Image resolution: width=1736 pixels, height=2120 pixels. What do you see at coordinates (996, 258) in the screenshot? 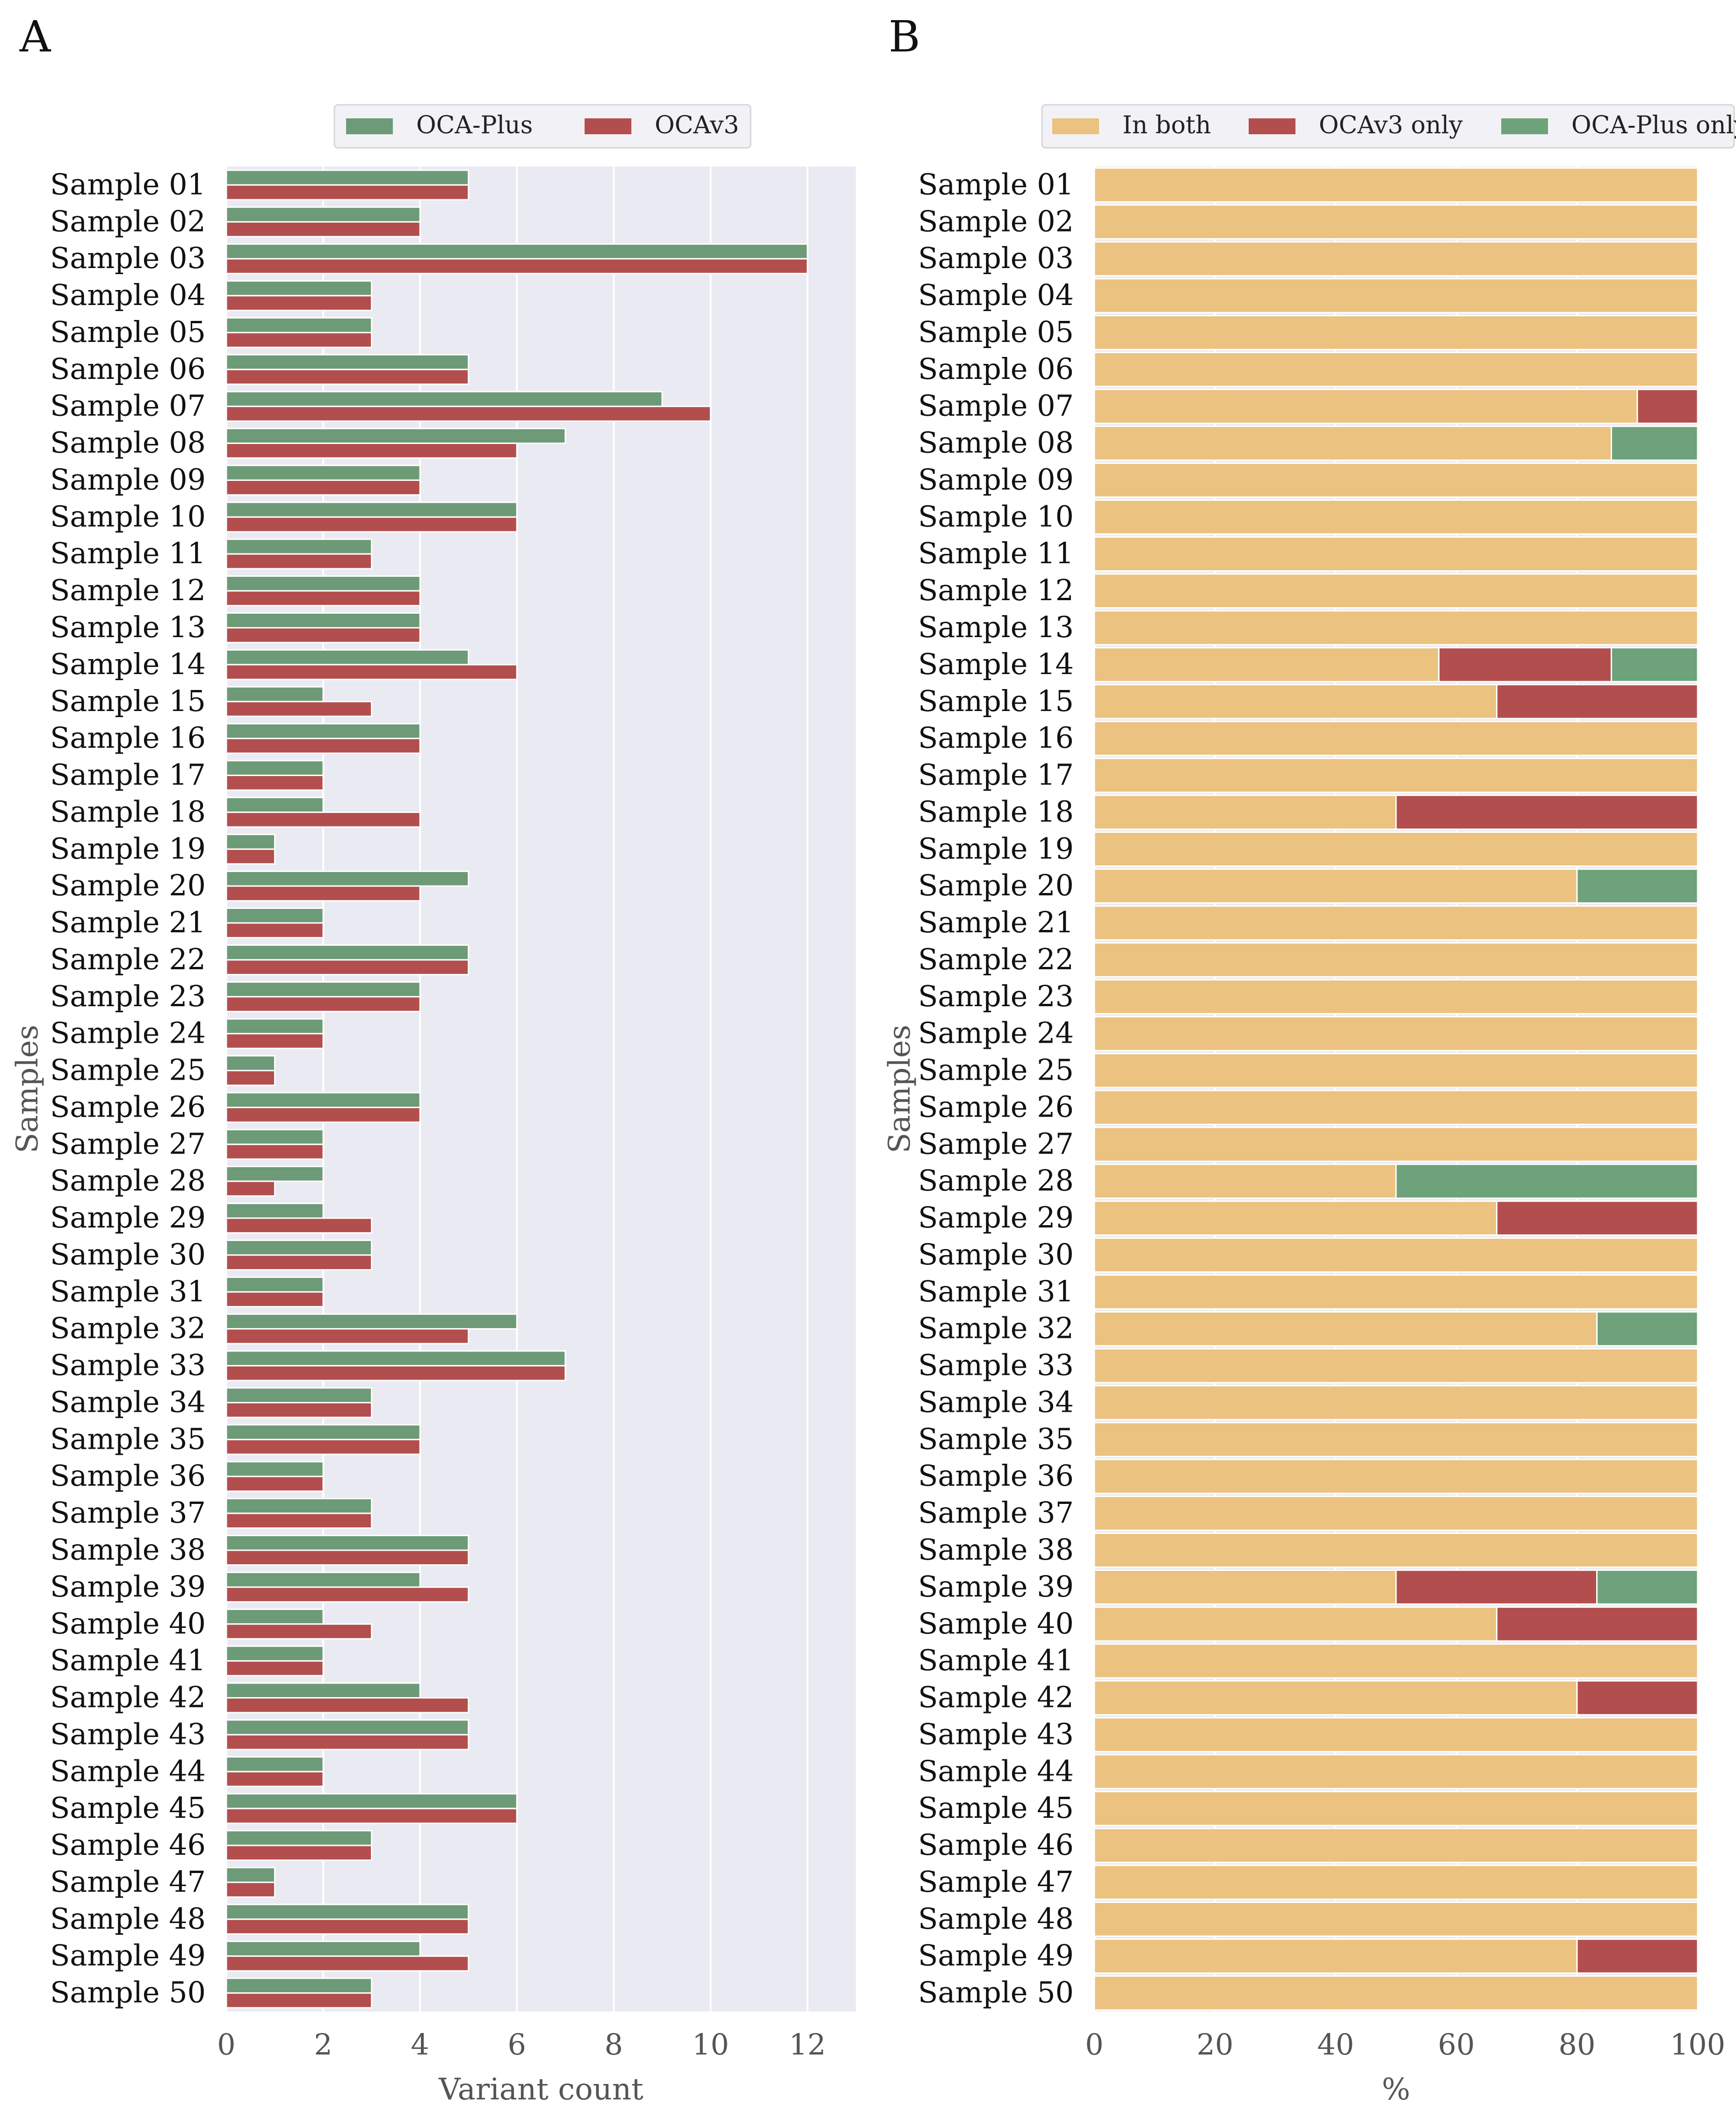
I see `panel-b-ytick-label: Sample 03` at bounding box center [996, 258].